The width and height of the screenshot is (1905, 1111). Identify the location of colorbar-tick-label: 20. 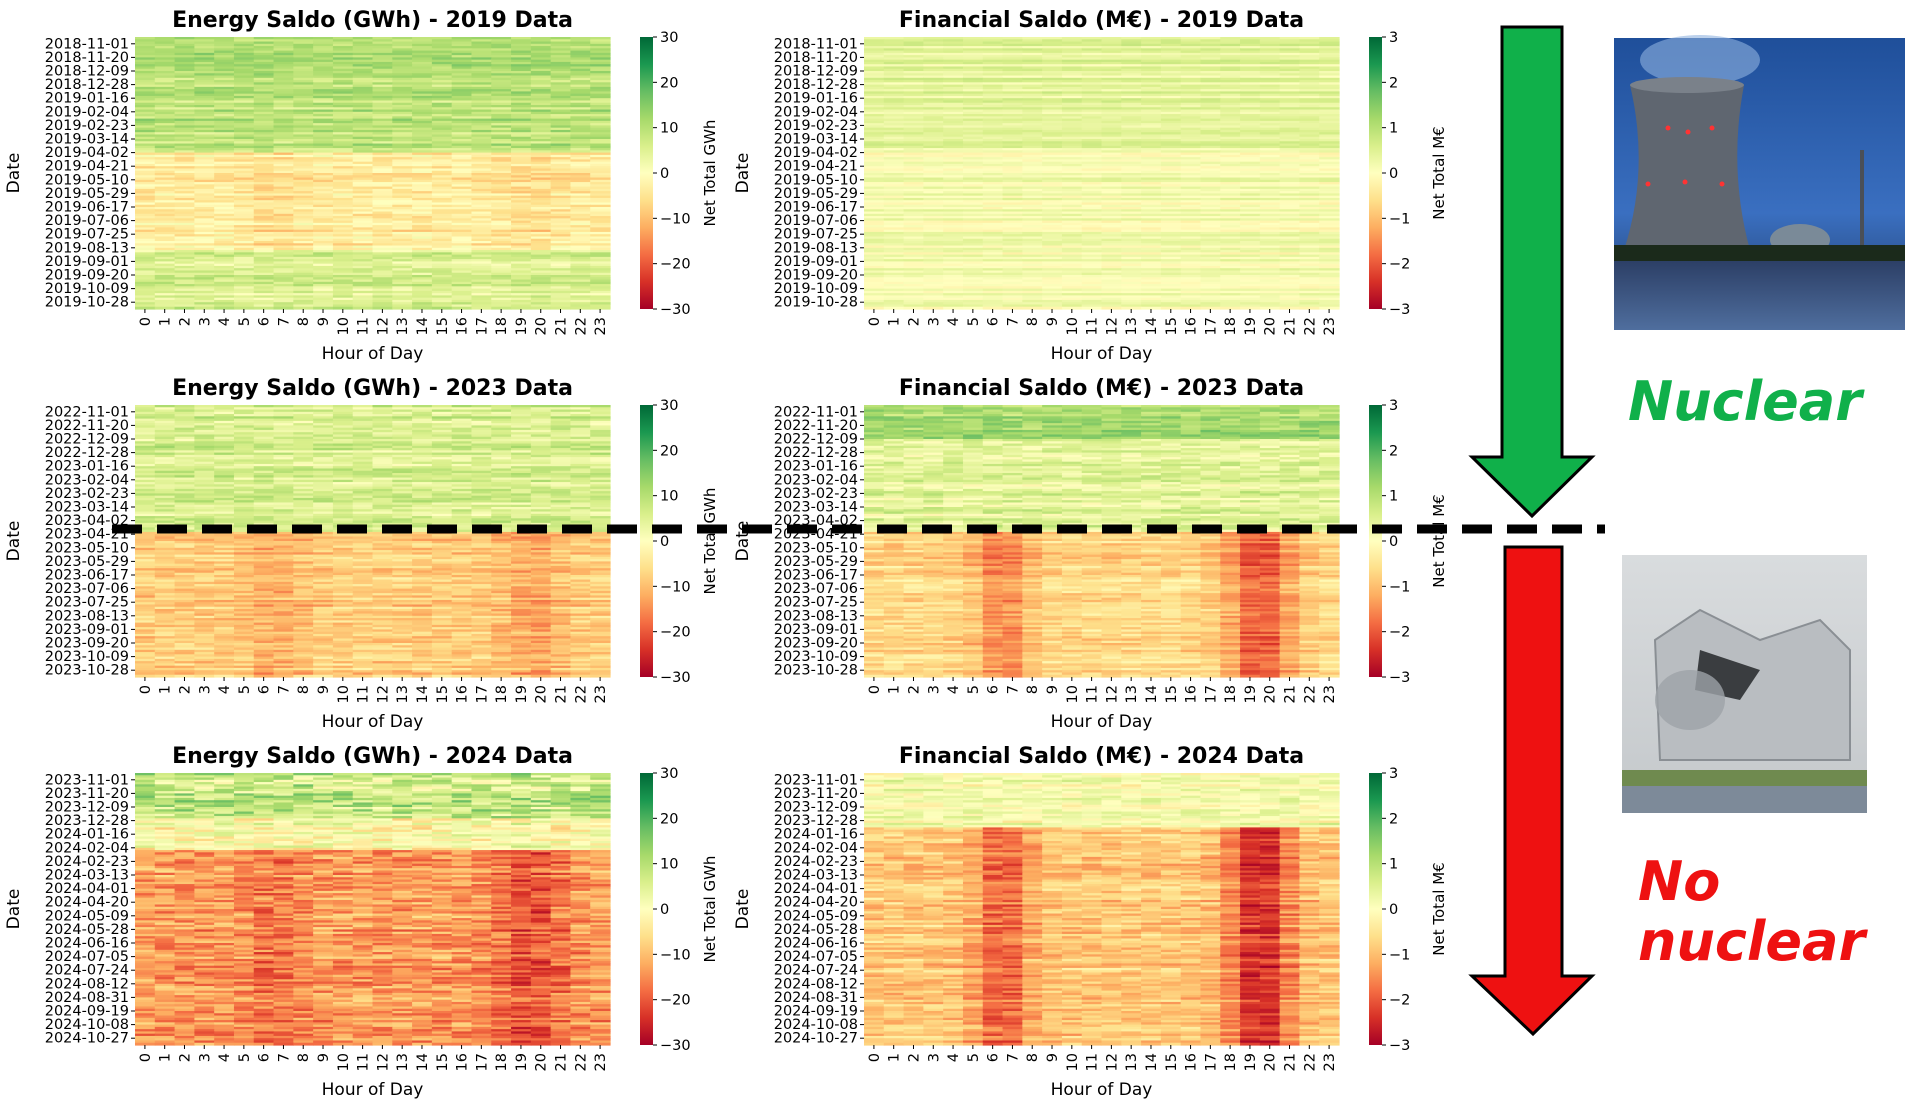
(669, 83).